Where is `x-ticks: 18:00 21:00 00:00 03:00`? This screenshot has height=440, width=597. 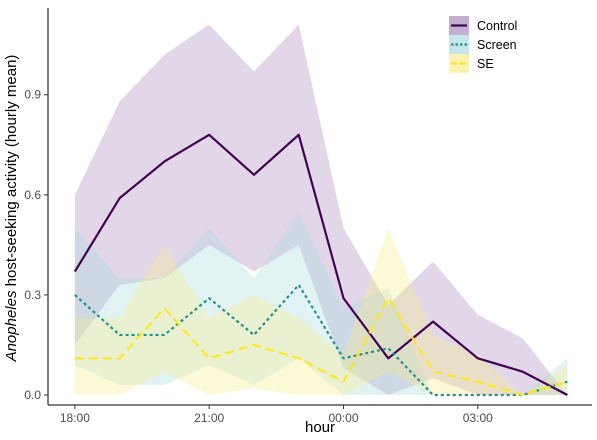
x-ticks: 18:00 21:00 00:00 03:00 is located at coordinates (276, 415).